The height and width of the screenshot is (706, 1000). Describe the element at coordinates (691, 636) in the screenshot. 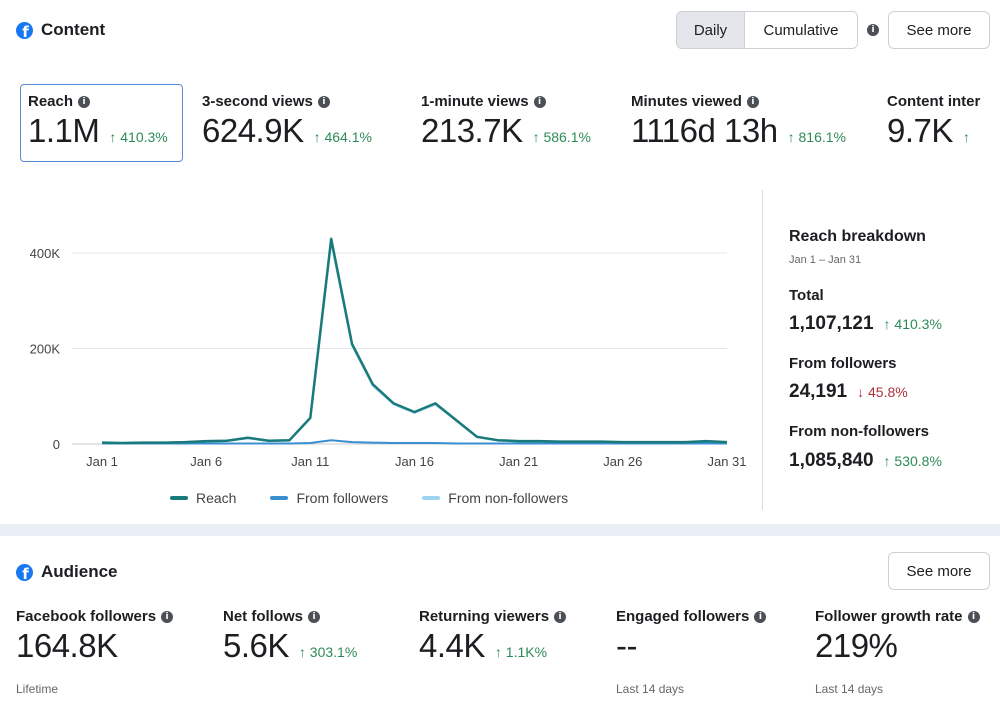

I see `metric-engaged-followers: Engaged followers i --` at that location.